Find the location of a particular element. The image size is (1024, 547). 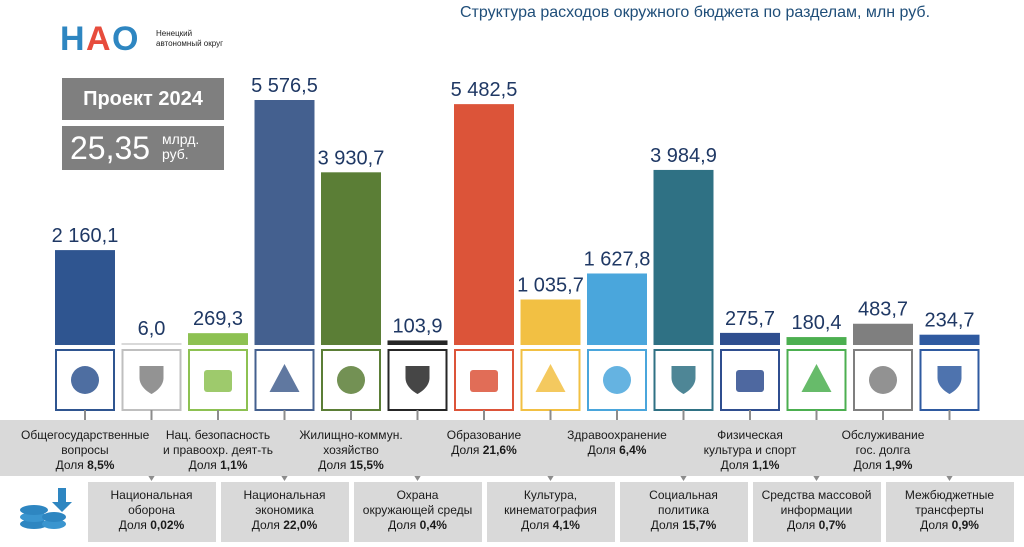

megaphone-icon is located at coordinates (816, 380).